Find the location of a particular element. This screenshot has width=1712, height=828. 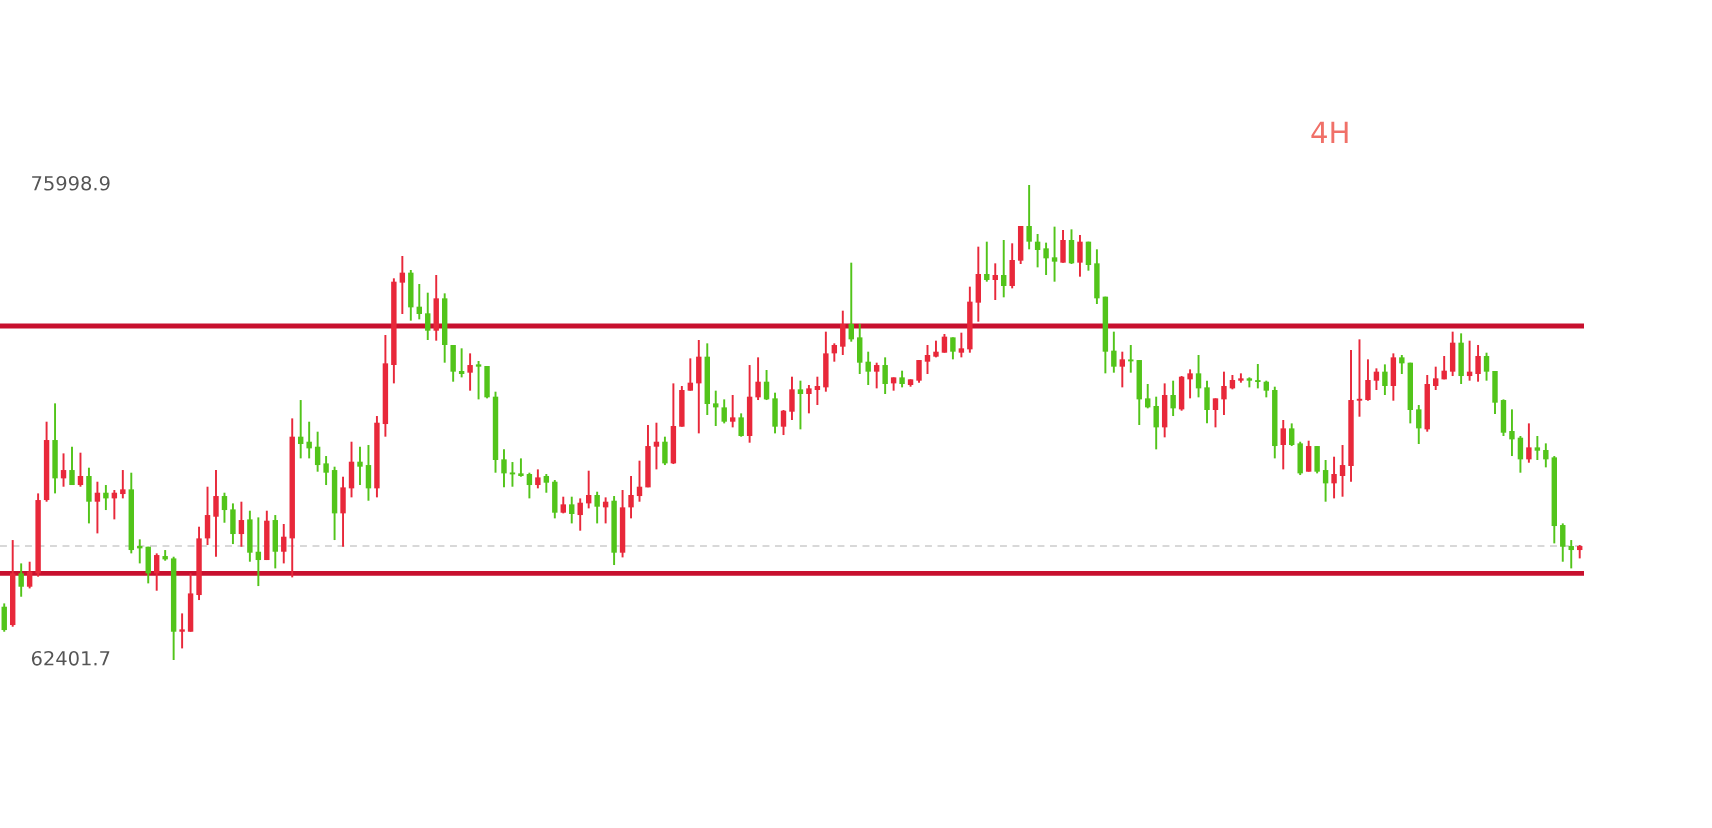

y-tick-label: 75998.9 is located at coordinates (71, 183).